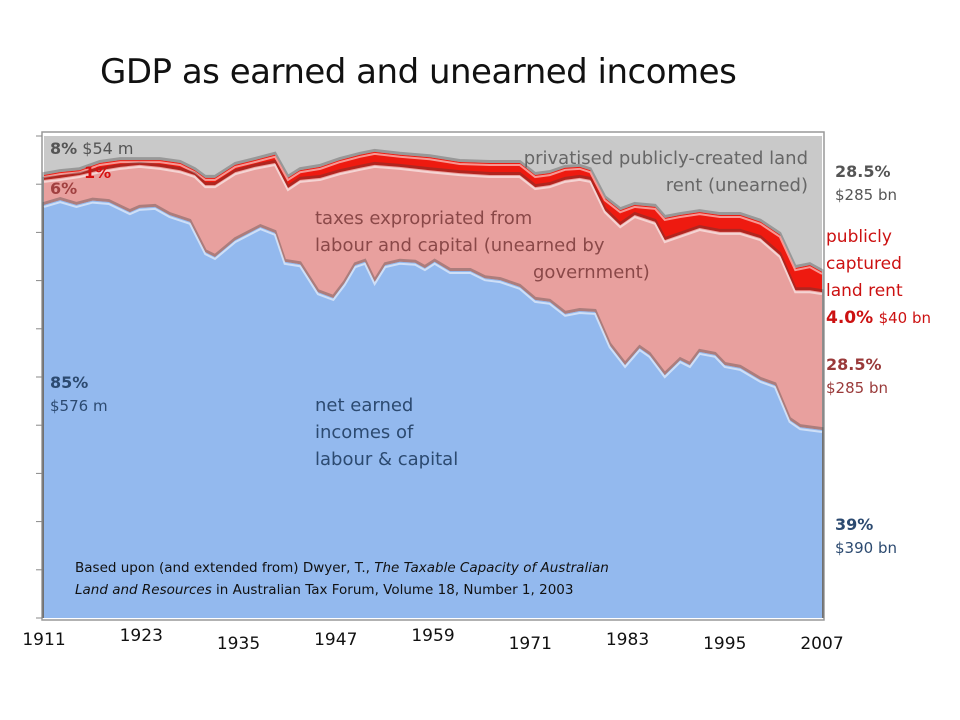 This screenshot has height=720, width=960. Describe the element at coordinates (725, 644) in the screenshot. I see `x-tick-label: 1995` at that location.